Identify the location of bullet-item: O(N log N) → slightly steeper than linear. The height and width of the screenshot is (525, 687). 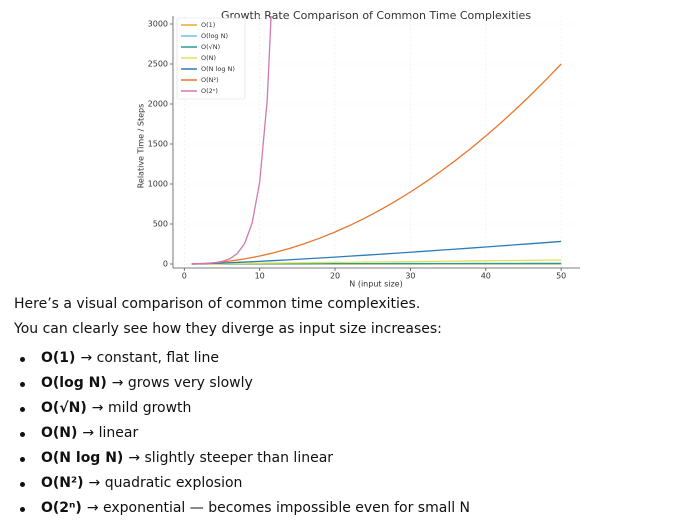
(344, 458).